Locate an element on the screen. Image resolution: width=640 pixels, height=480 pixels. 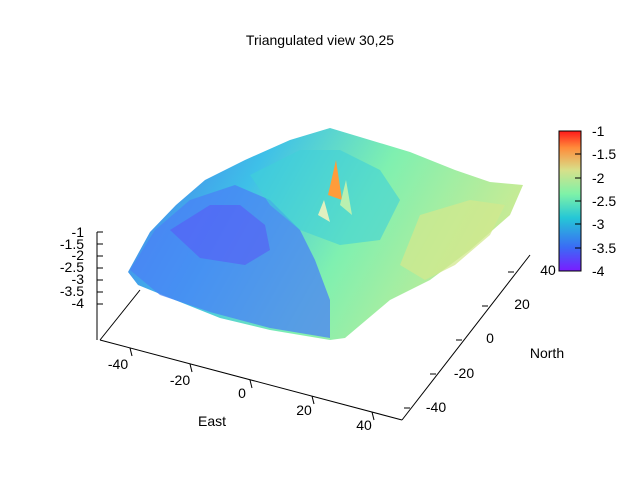
north-tick-label: -40 is located at coordinates (436, 407).